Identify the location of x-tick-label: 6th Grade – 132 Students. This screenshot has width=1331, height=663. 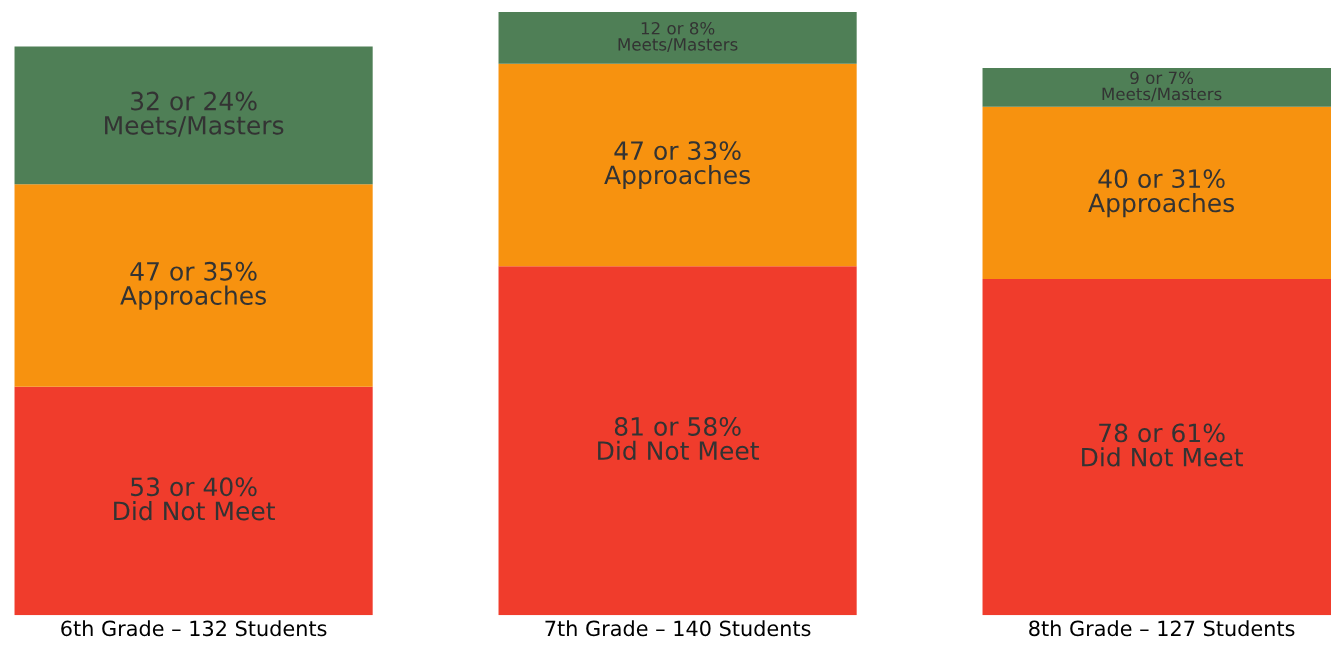
(194, 628).